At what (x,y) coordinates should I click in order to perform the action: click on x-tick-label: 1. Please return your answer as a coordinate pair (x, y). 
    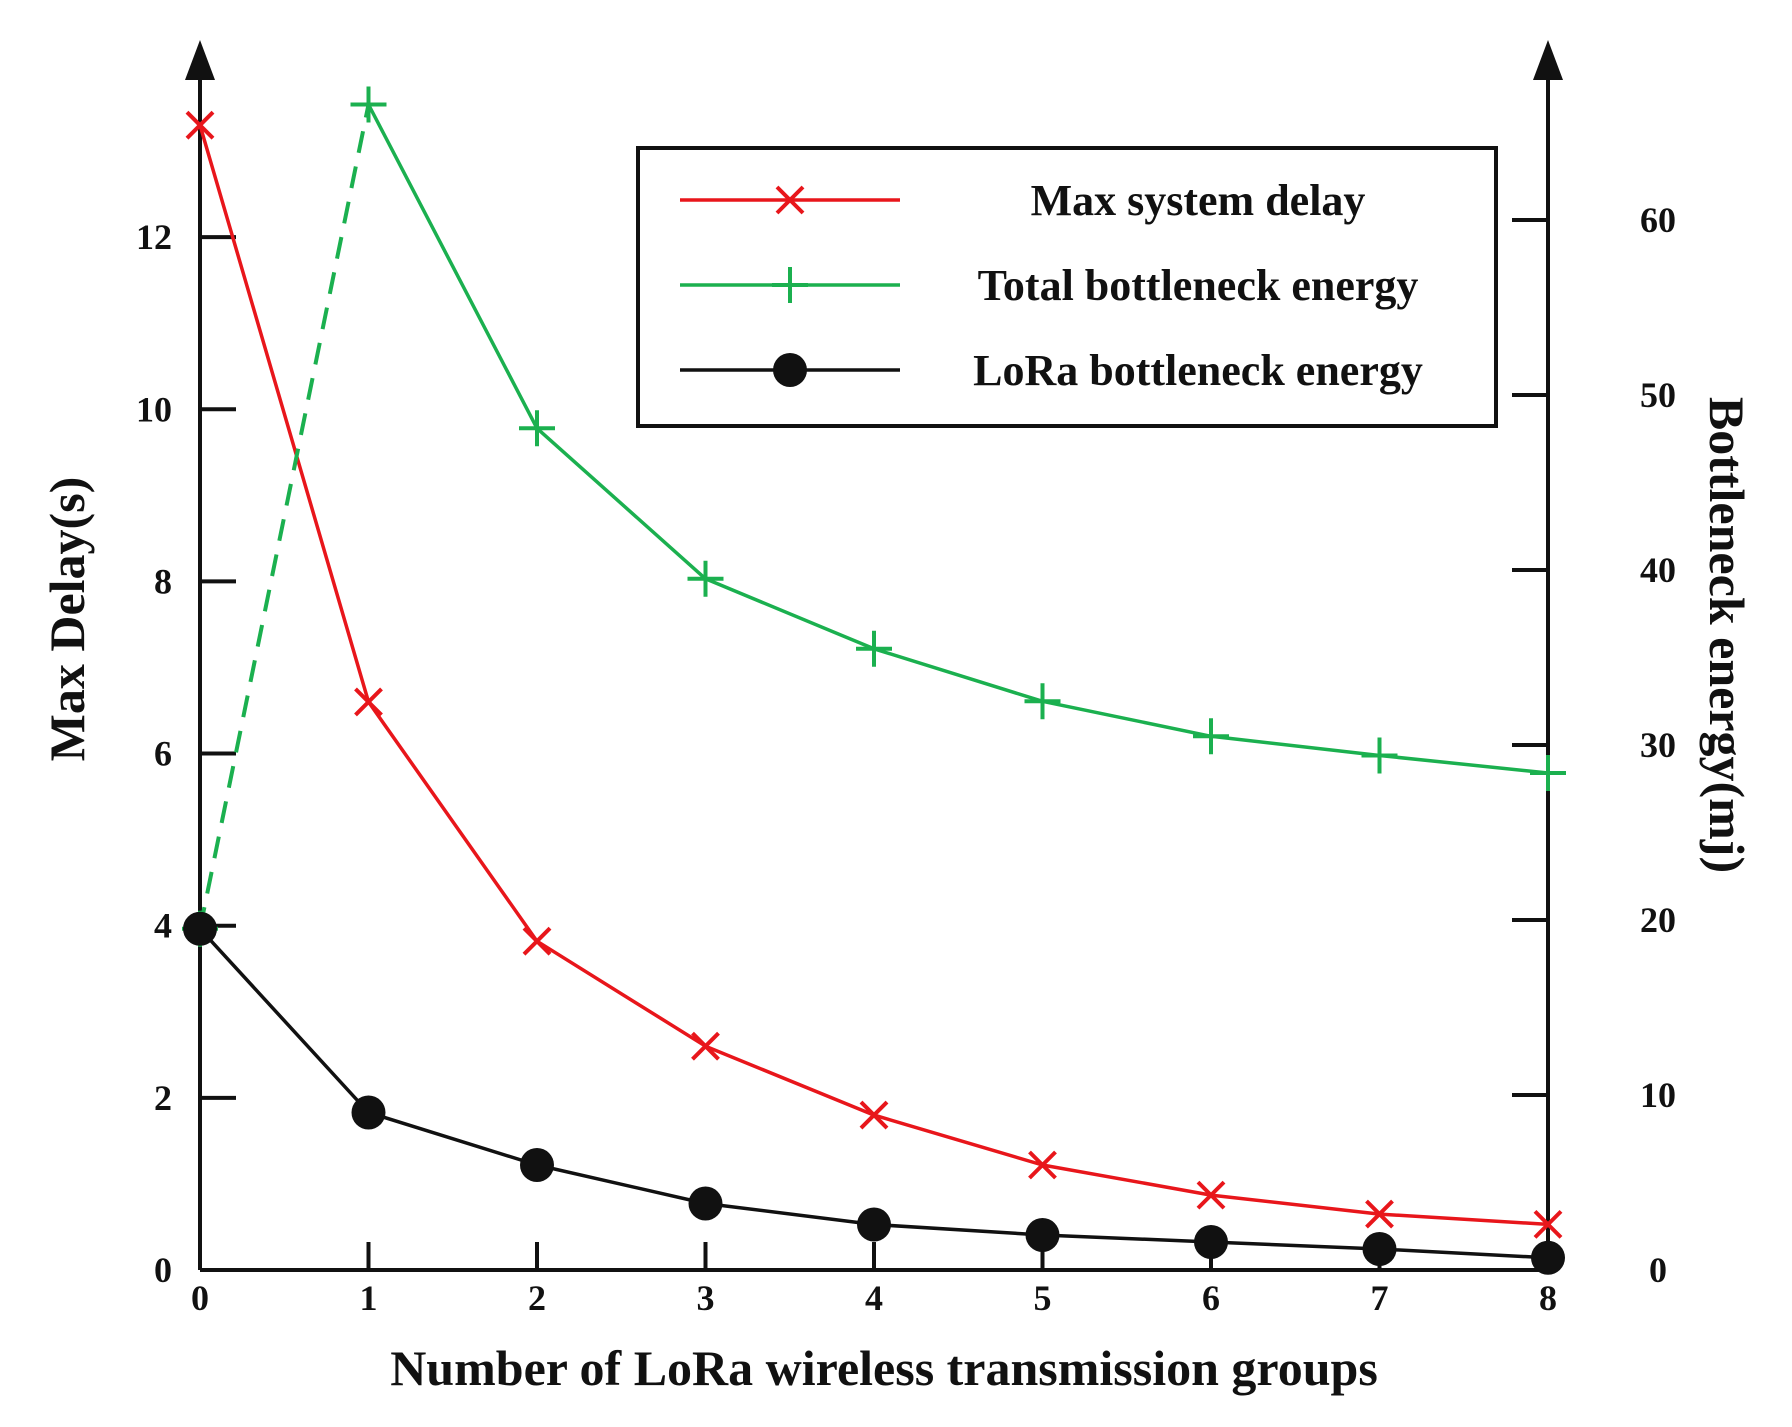
    Looking at the image, I should click on (369, 1298).